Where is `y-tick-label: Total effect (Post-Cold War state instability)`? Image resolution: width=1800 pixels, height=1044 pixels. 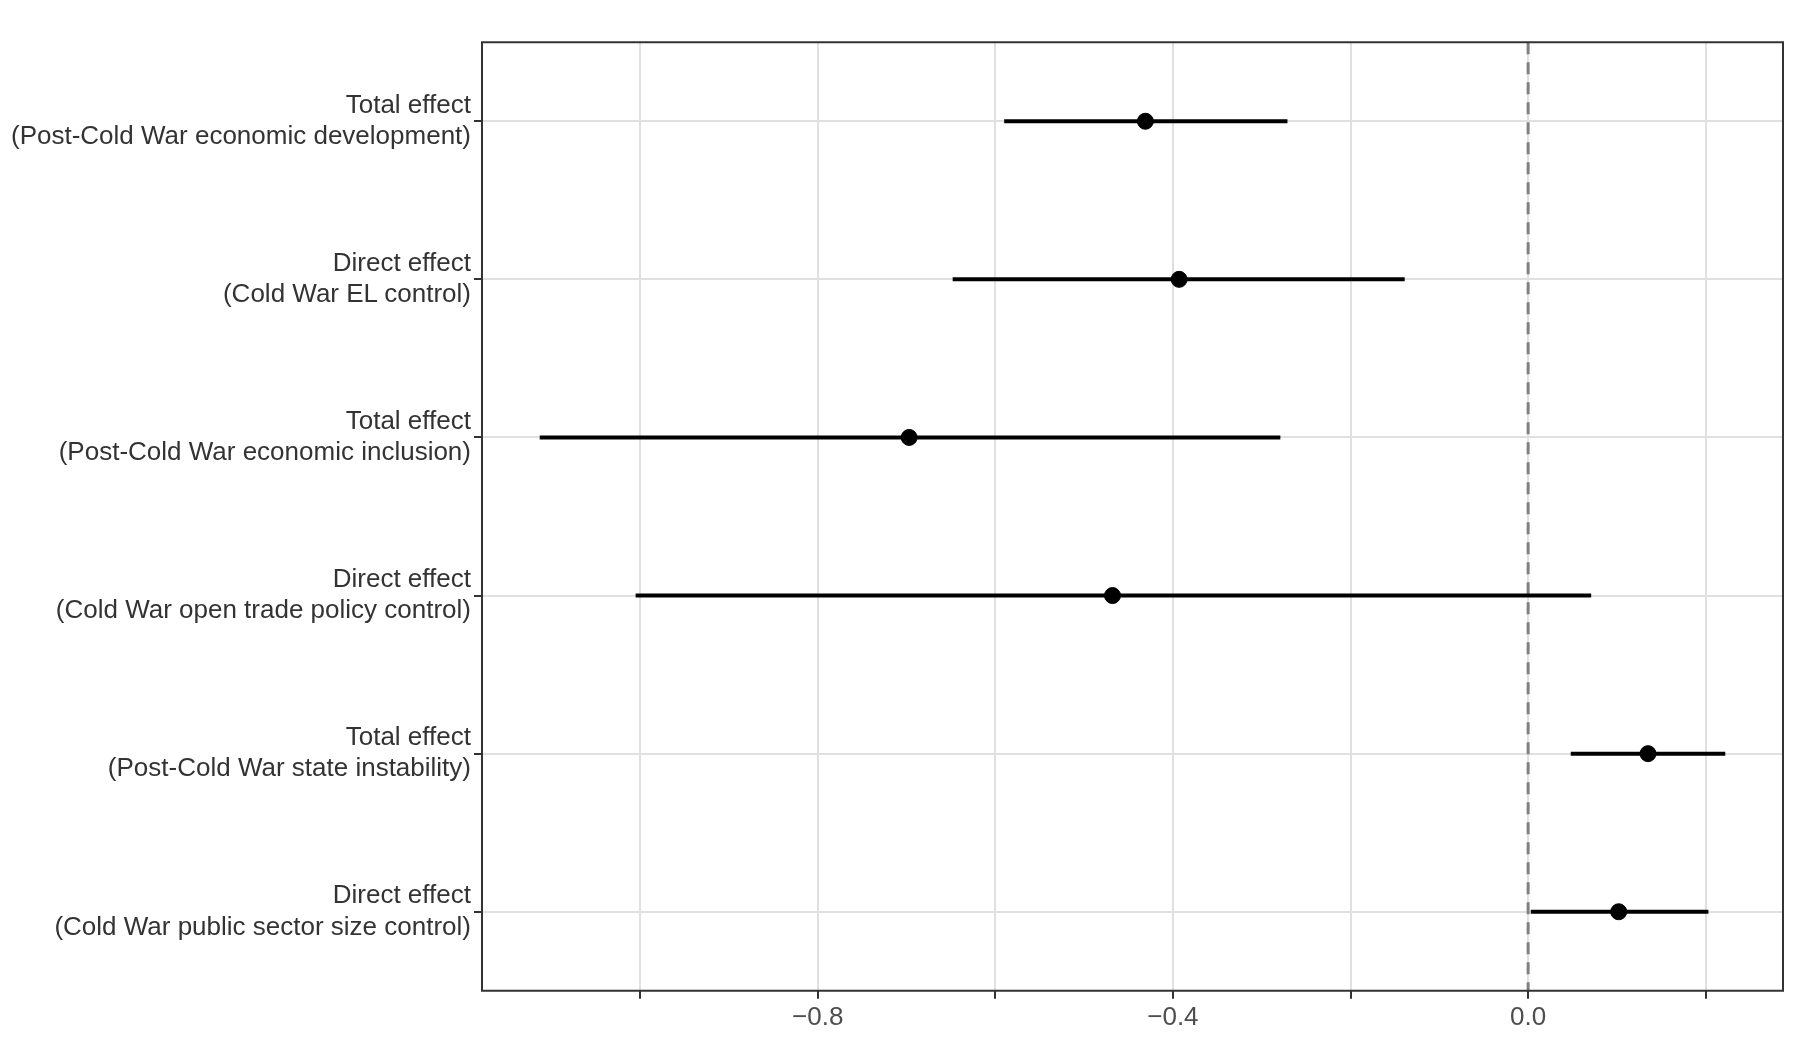 y-tick-label: Total effect (Post-Cold War state instability) is located at coordinates (289, 752).